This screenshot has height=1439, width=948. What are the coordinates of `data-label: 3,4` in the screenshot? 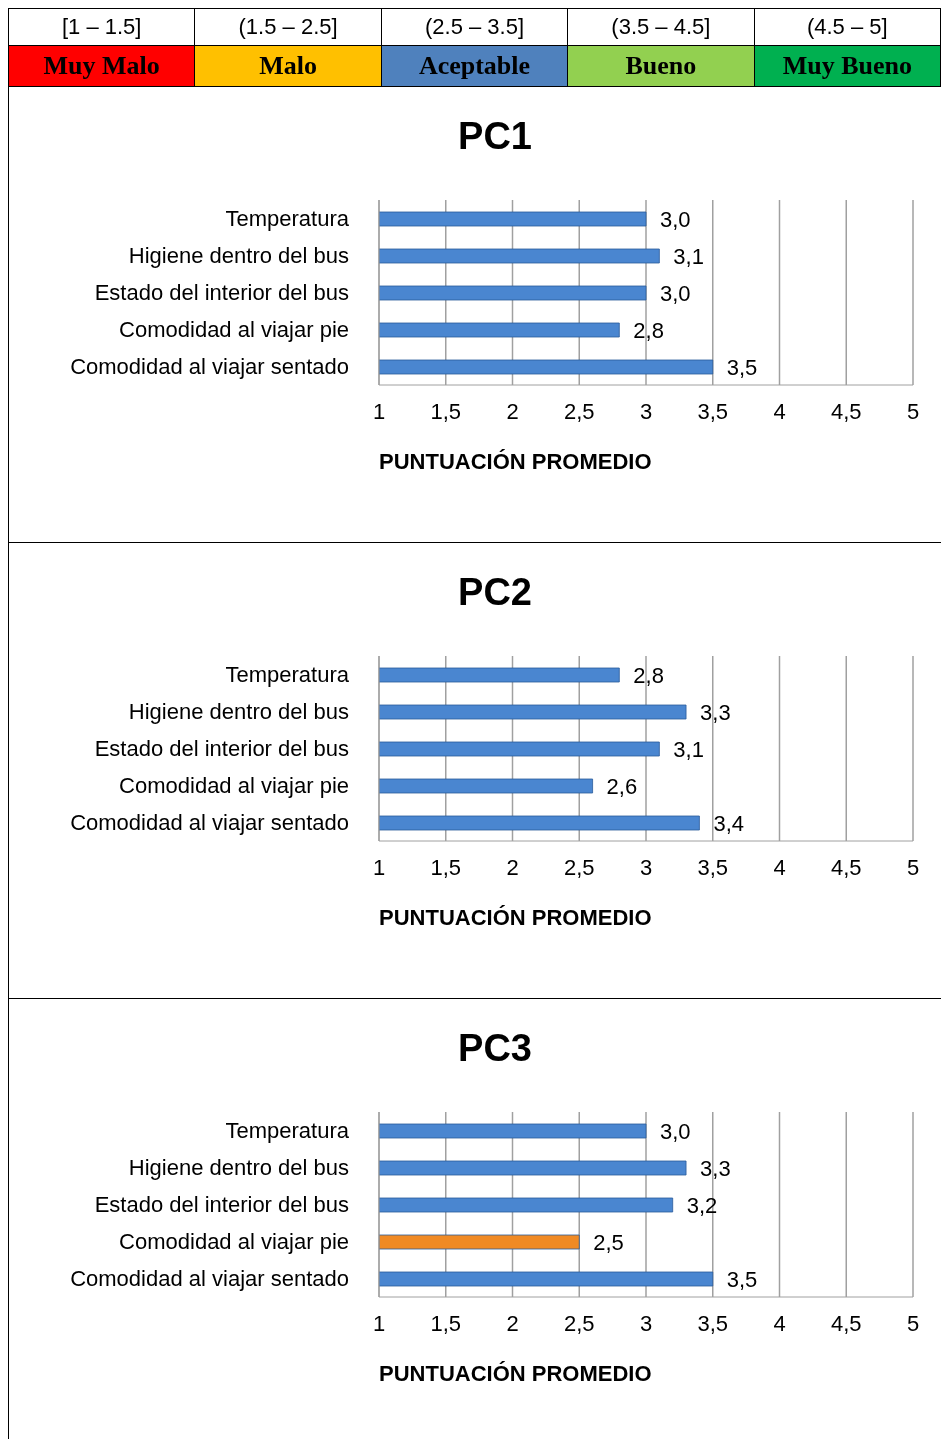 It's located at (728, 823).